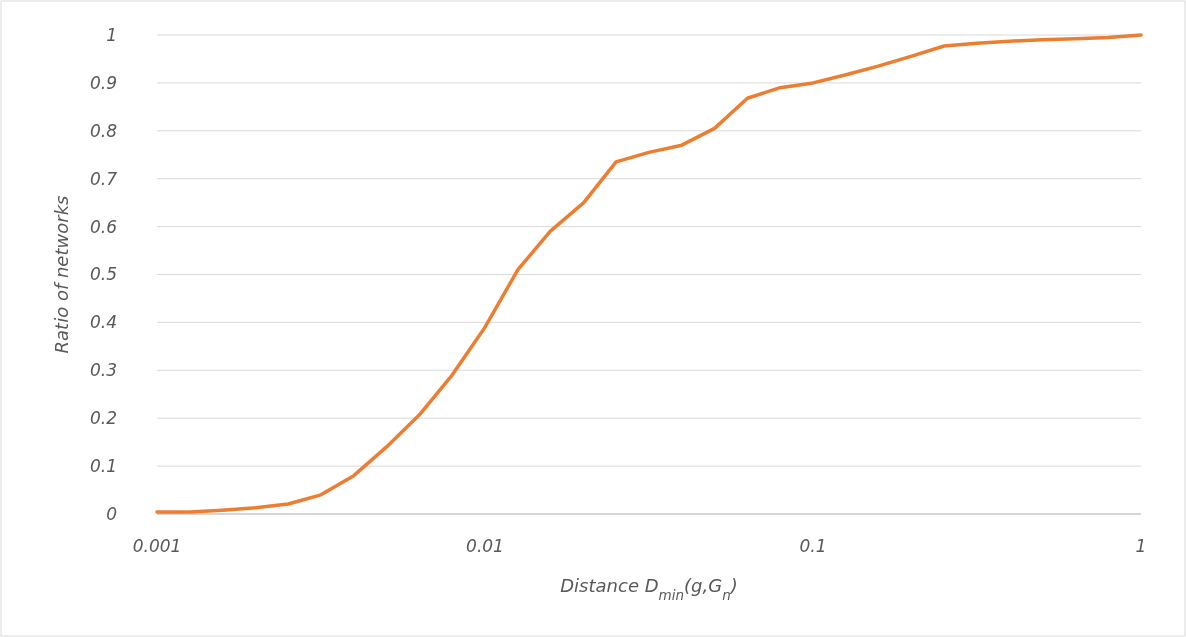  Describe the element at coordinates (103, 466) in the screenshot. I see `y-tick-label: 0.1` at that location.